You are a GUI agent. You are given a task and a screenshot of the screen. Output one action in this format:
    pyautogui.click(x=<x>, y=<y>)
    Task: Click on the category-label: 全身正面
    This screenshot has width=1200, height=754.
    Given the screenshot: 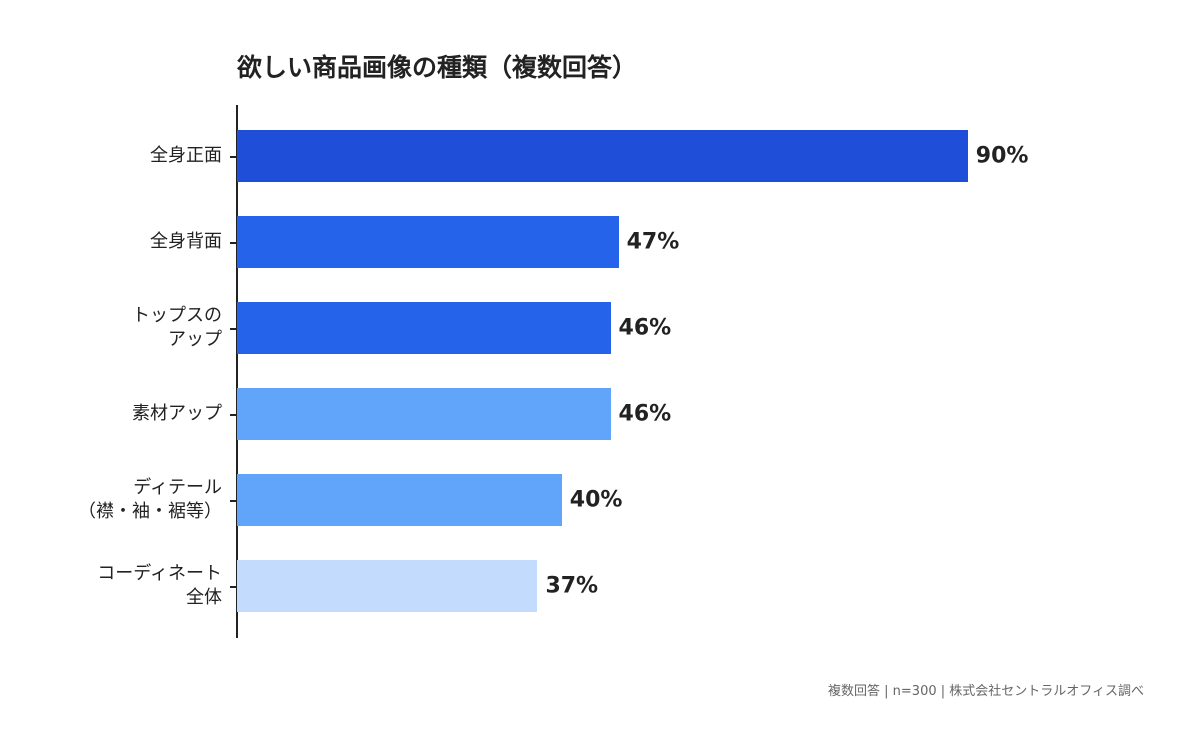 What is the action you would take?
    pyautogui.click(x=186, y=155)
    